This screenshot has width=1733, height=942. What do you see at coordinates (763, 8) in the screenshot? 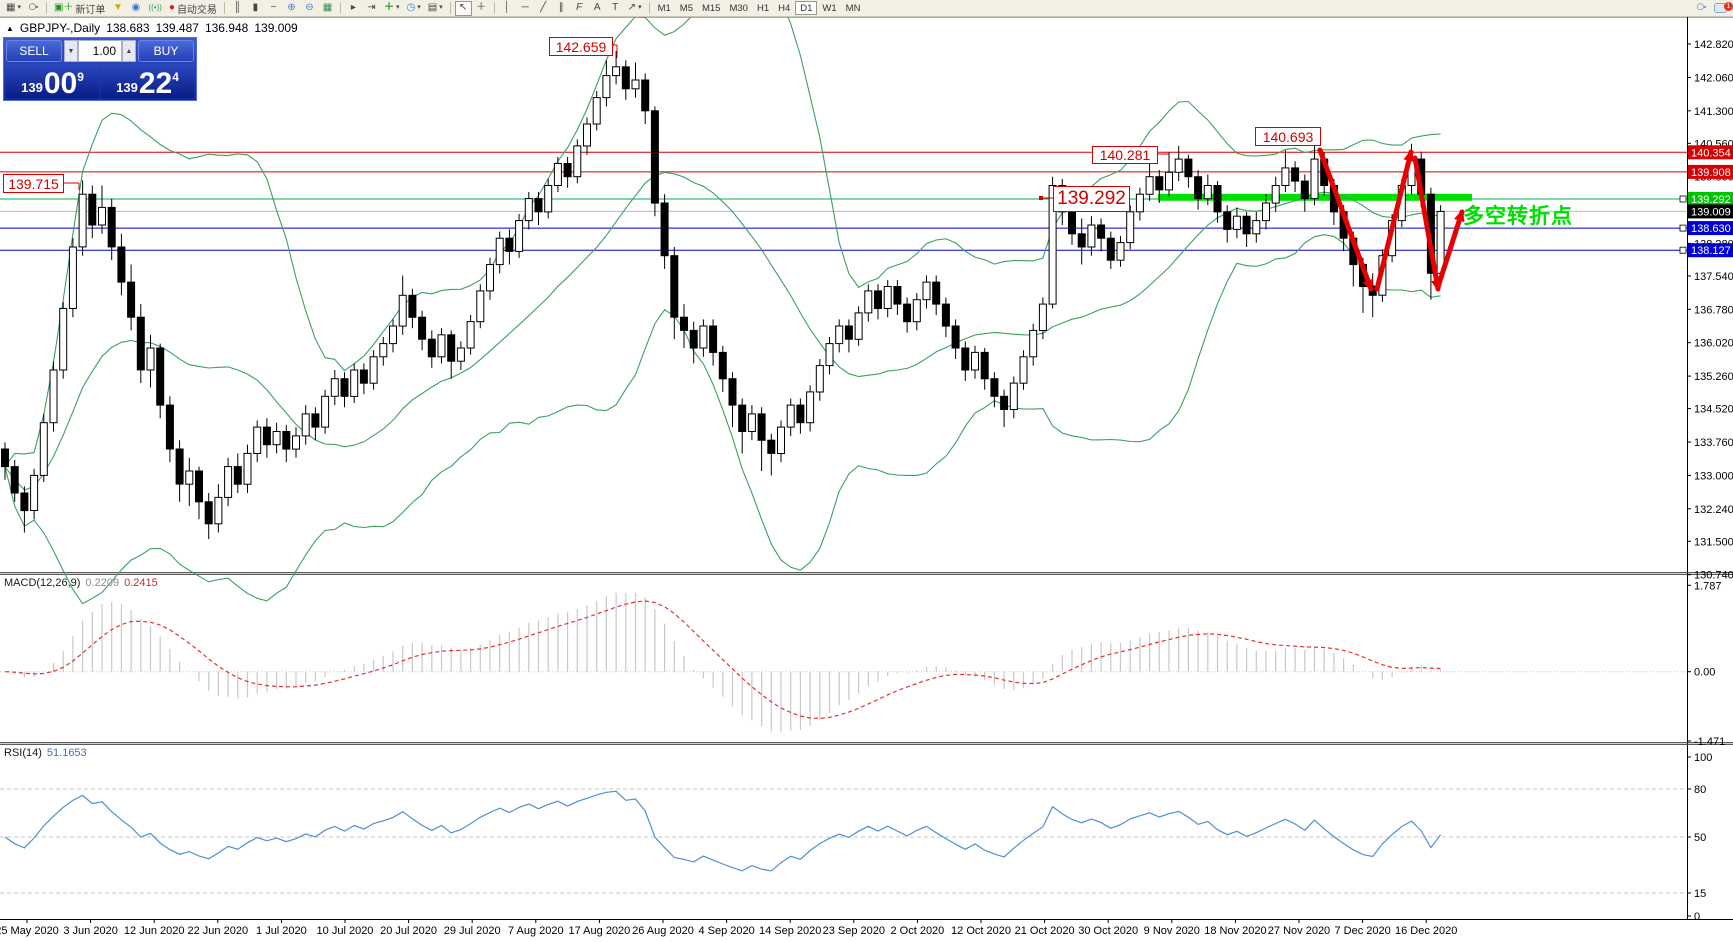
I see `tab-h1: H1` at bounding box center [763, 8].